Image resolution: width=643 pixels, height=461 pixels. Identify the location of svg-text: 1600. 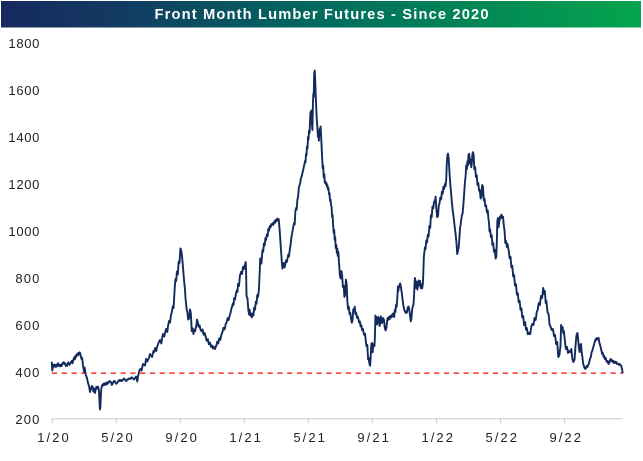
(23, 90).